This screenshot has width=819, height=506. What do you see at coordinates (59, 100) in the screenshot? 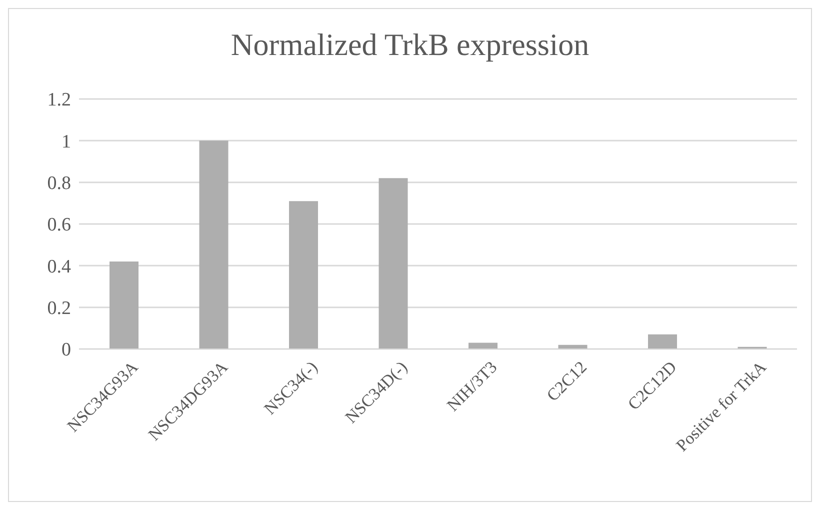
I see `y-tick-label: 1.2` at bounding box center [59, 100].